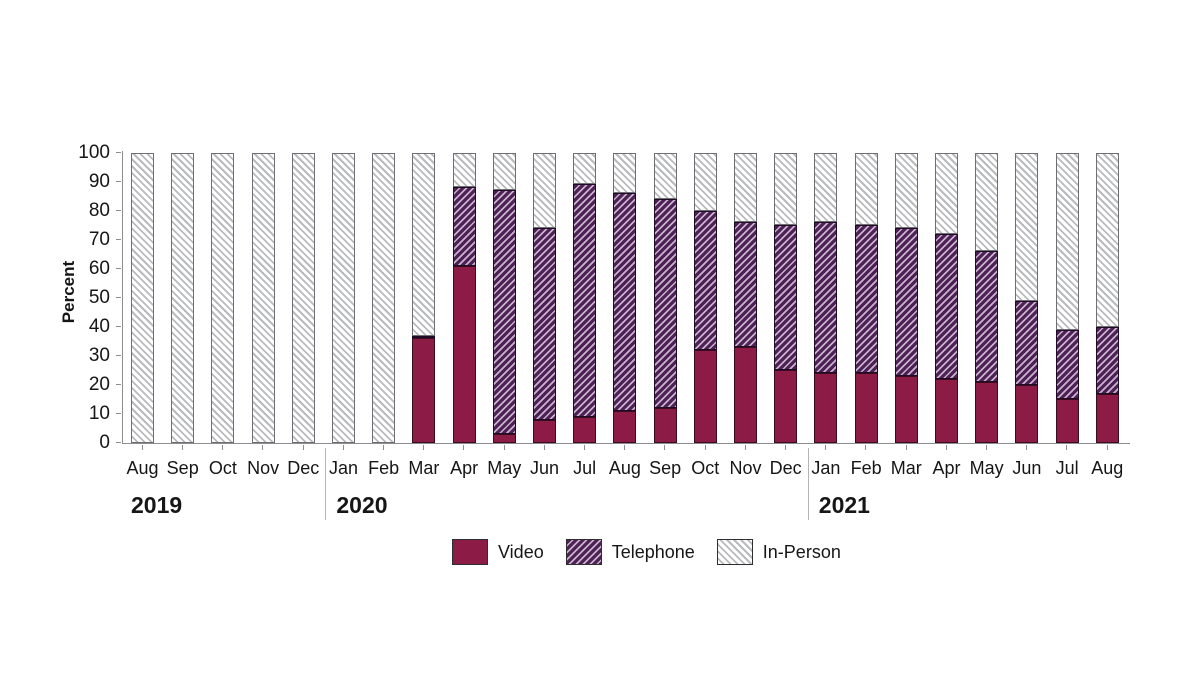 The image size is (1200, 675). What do you see at coordinates (987, 412) in the screenshot?
I see `bar-may-video` at bounding box center [987, 412].